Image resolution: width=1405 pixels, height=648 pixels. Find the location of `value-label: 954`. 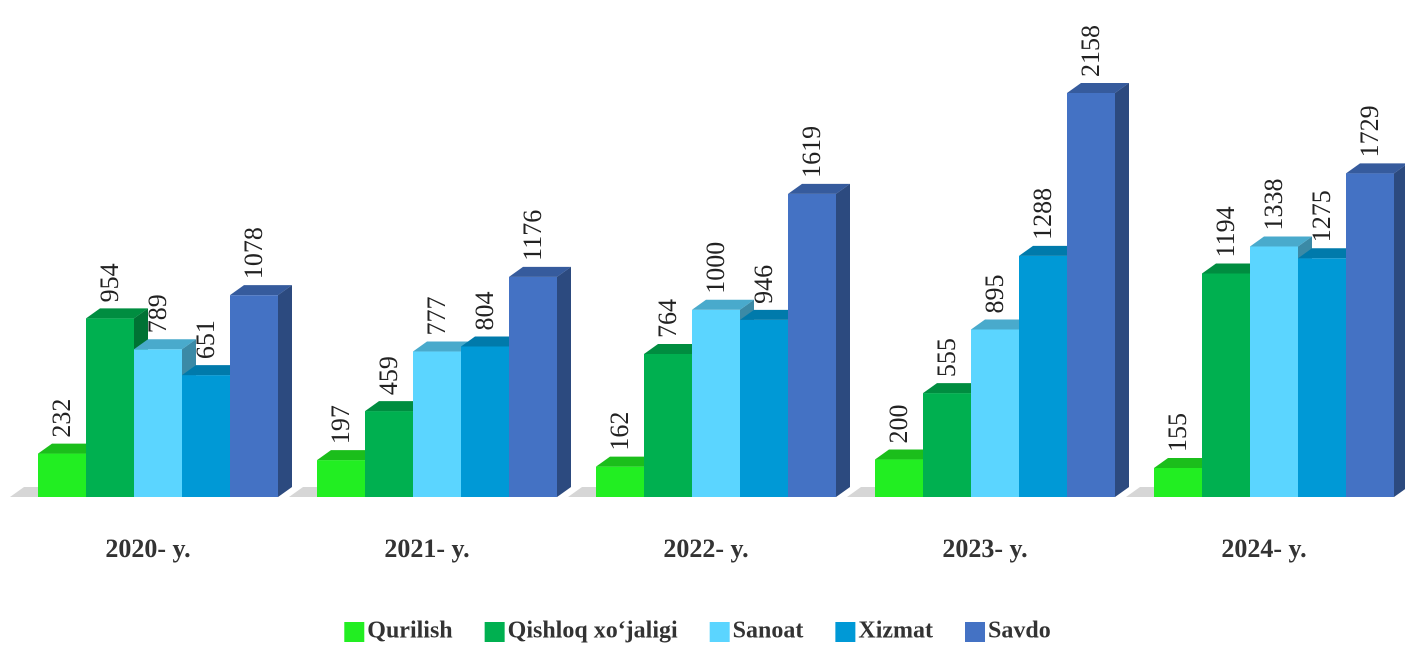

value-label: 954 is located at coordinates (109, 282).